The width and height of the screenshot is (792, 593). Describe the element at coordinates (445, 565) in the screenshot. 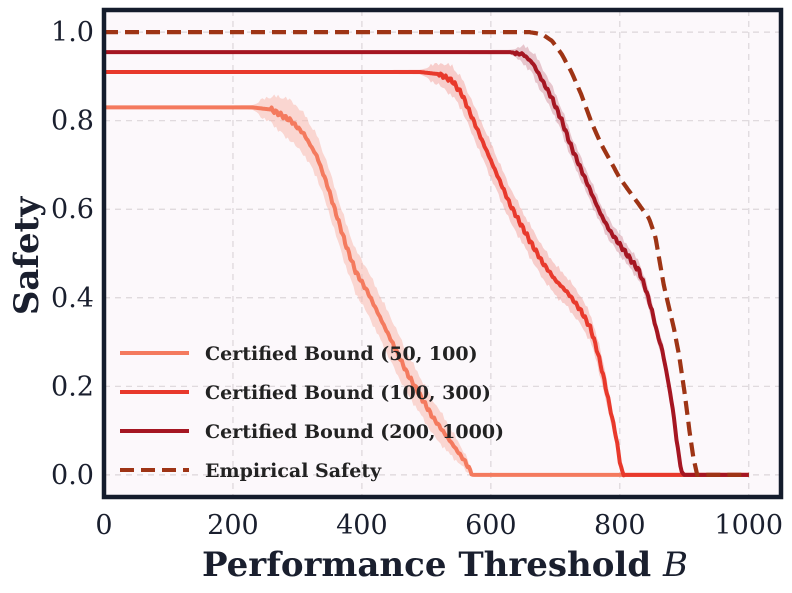

I see `x-axis-title: Performance Threshold B` at that location.